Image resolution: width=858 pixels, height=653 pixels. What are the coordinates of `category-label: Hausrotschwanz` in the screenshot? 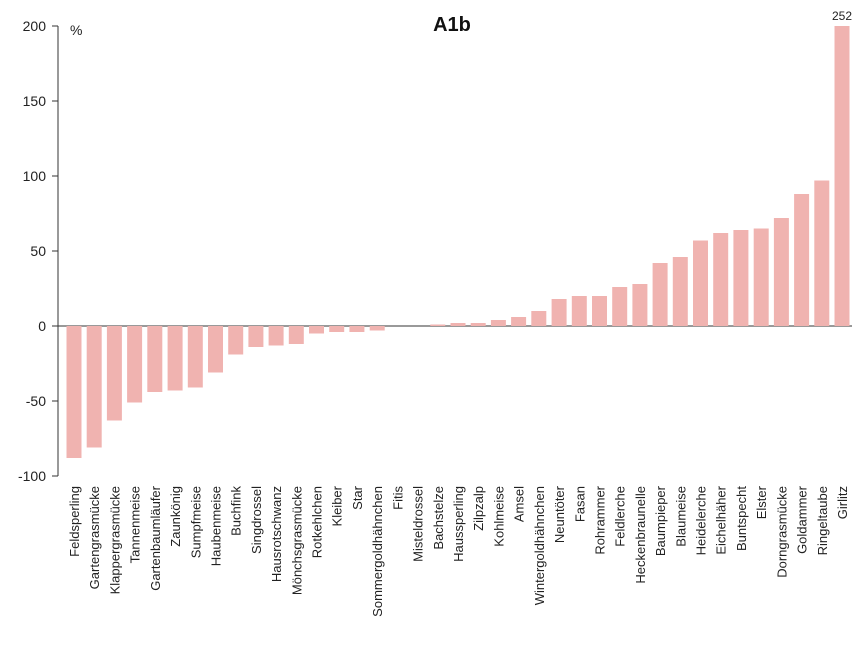 It's located at (276, 534).